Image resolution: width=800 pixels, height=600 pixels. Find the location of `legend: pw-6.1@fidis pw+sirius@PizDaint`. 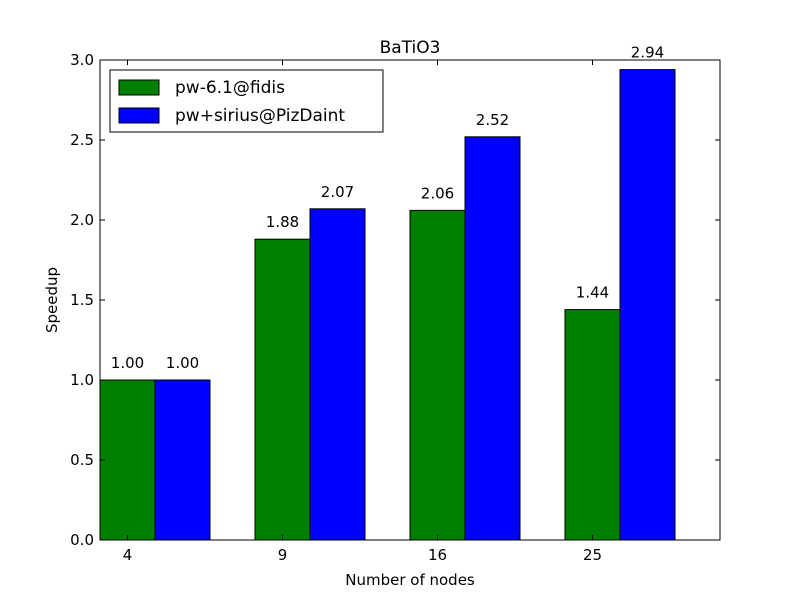

legend: pw-6.1@fidis pw+sirius@PizDaint is located at coordinates (246, 101).